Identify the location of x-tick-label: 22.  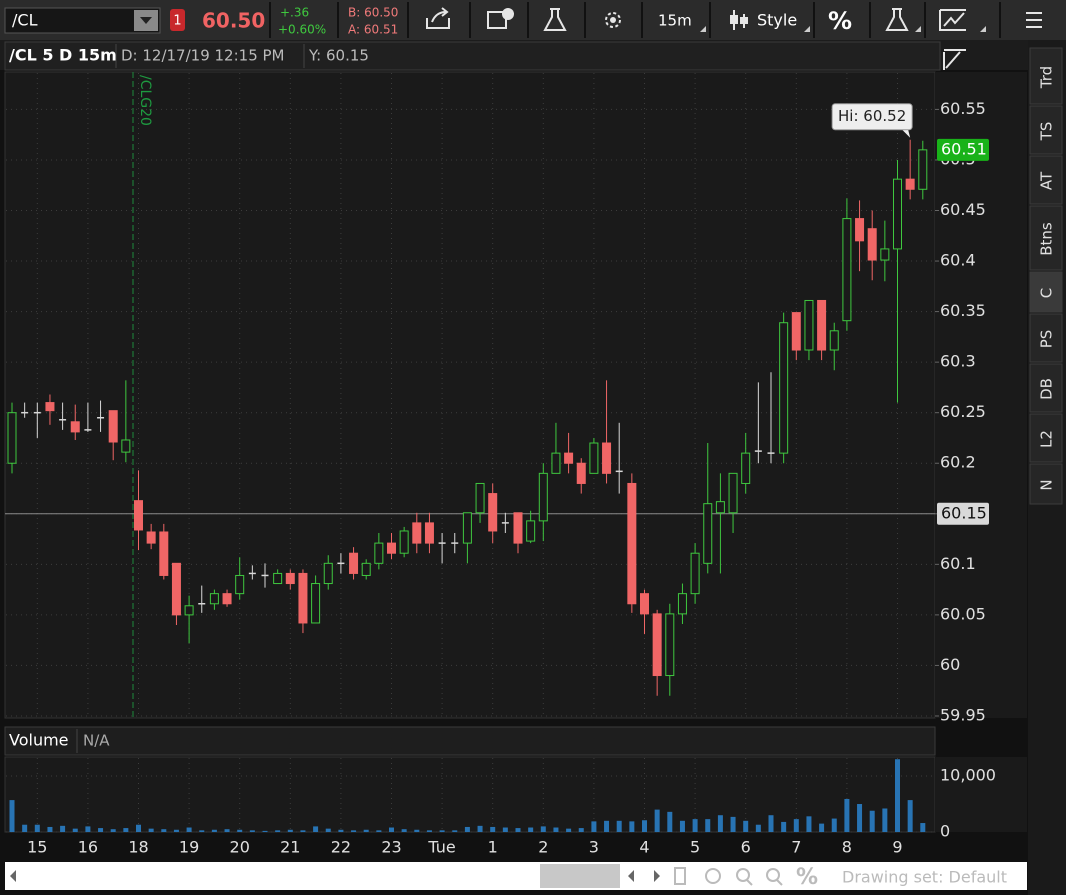
(341, 847).